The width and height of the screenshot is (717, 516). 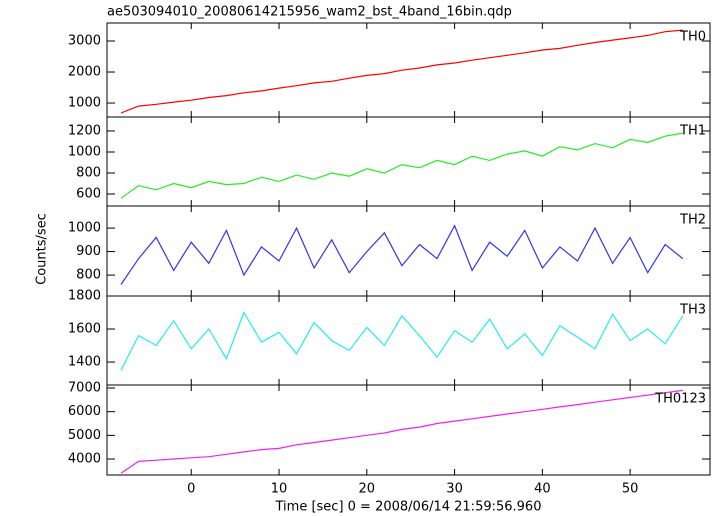 I want to click on y-axis-label: Counts/sec, so click(x=42, y=249).